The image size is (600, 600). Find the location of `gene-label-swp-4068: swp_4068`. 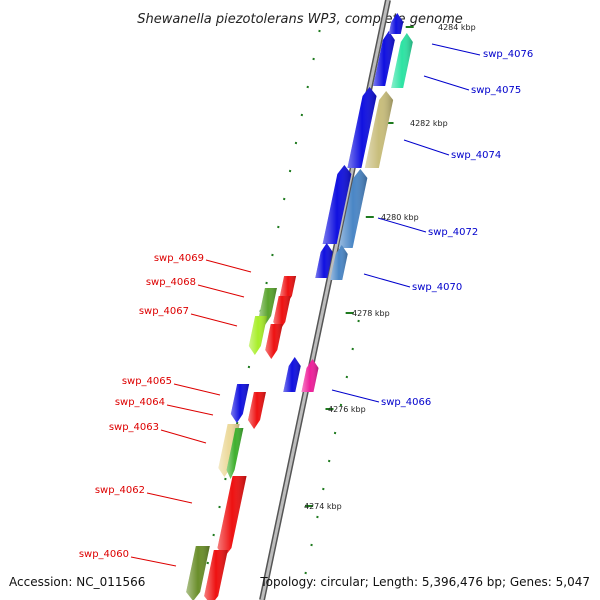

gene-label-swp-4068: swp_4068 is located at coordinates (171, 282).